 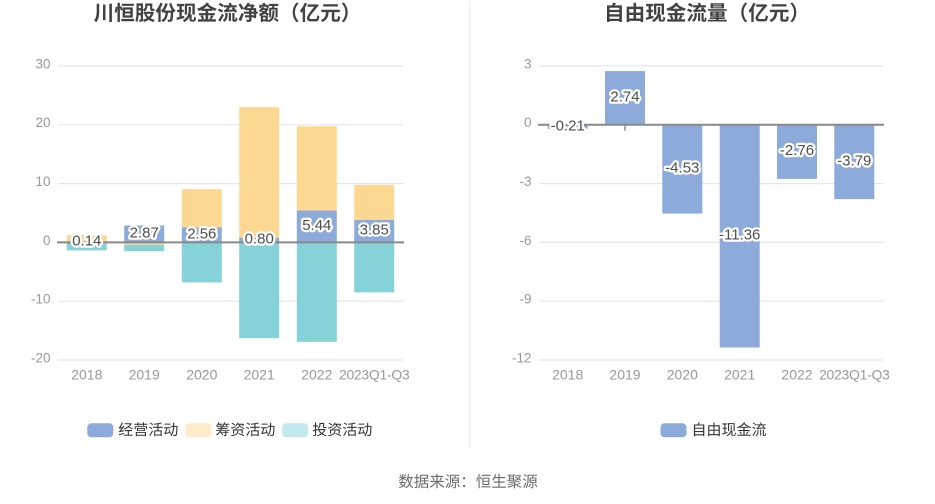 I want to click on svg-text: -9, so click(x=525, y=299).